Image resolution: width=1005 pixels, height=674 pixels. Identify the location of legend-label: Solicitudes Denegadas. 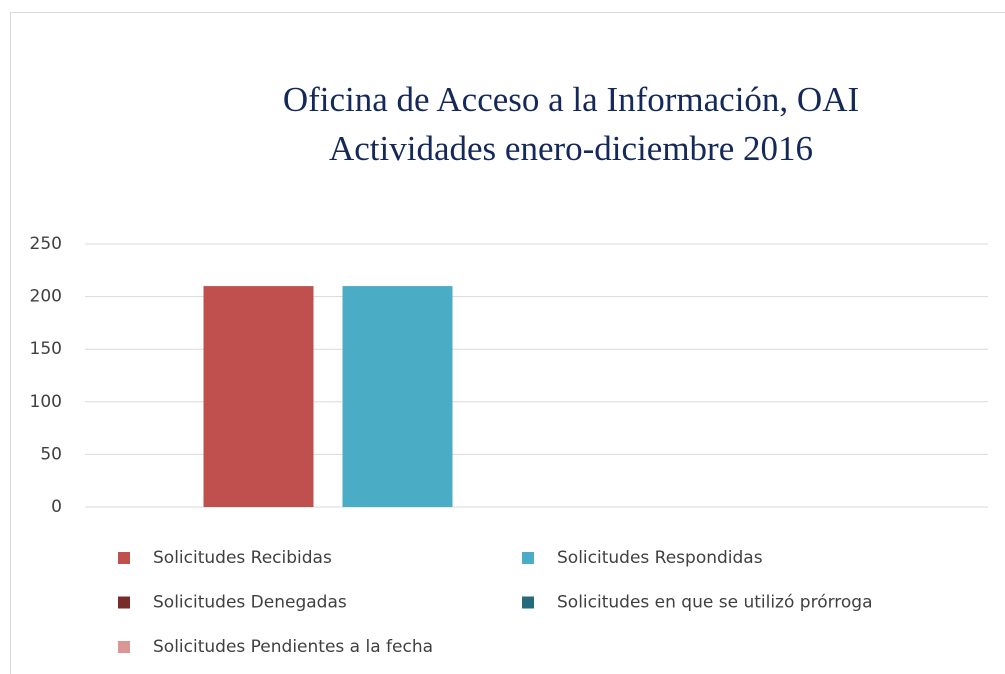
(250, 603).